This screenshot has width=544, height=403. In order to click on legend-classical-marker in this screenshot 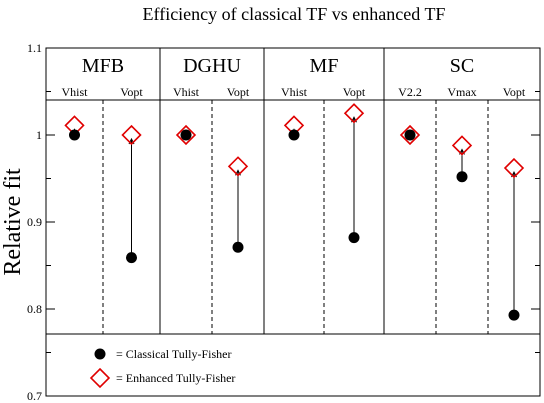, I will do `click(100, 354)`.